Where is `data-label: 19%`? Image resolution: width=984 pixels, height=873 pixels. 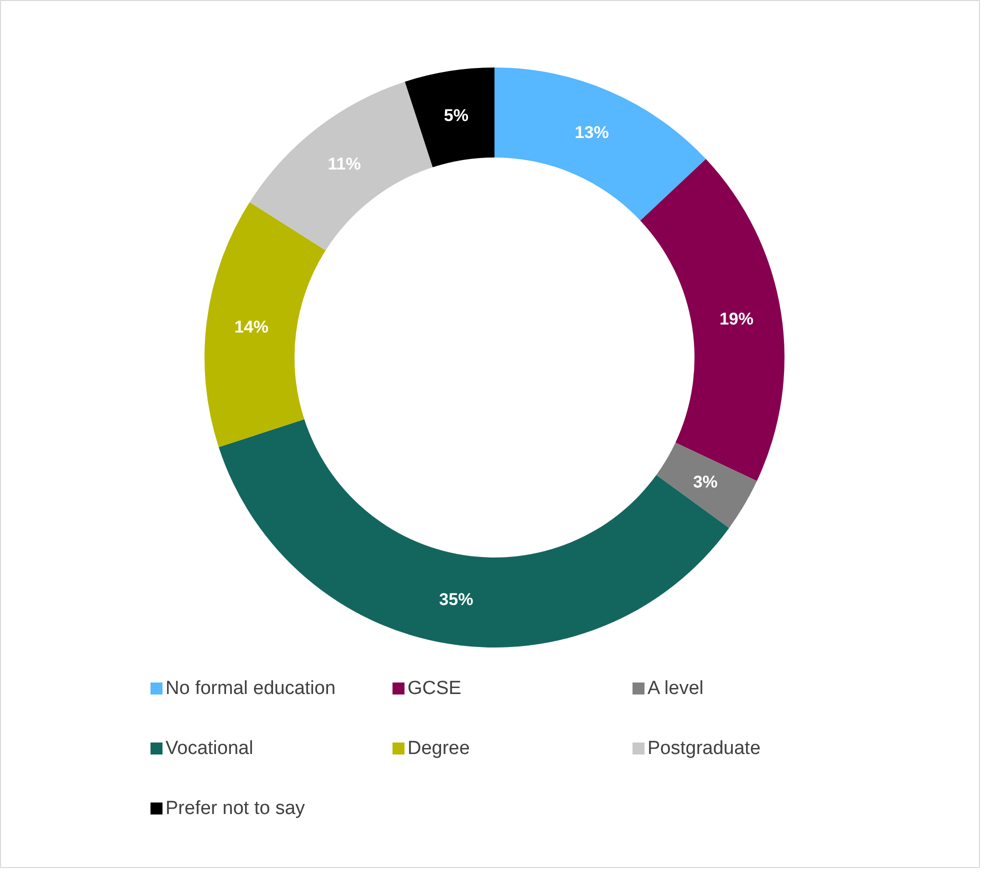
data-label: 19% is located at coordinates (736, 319).